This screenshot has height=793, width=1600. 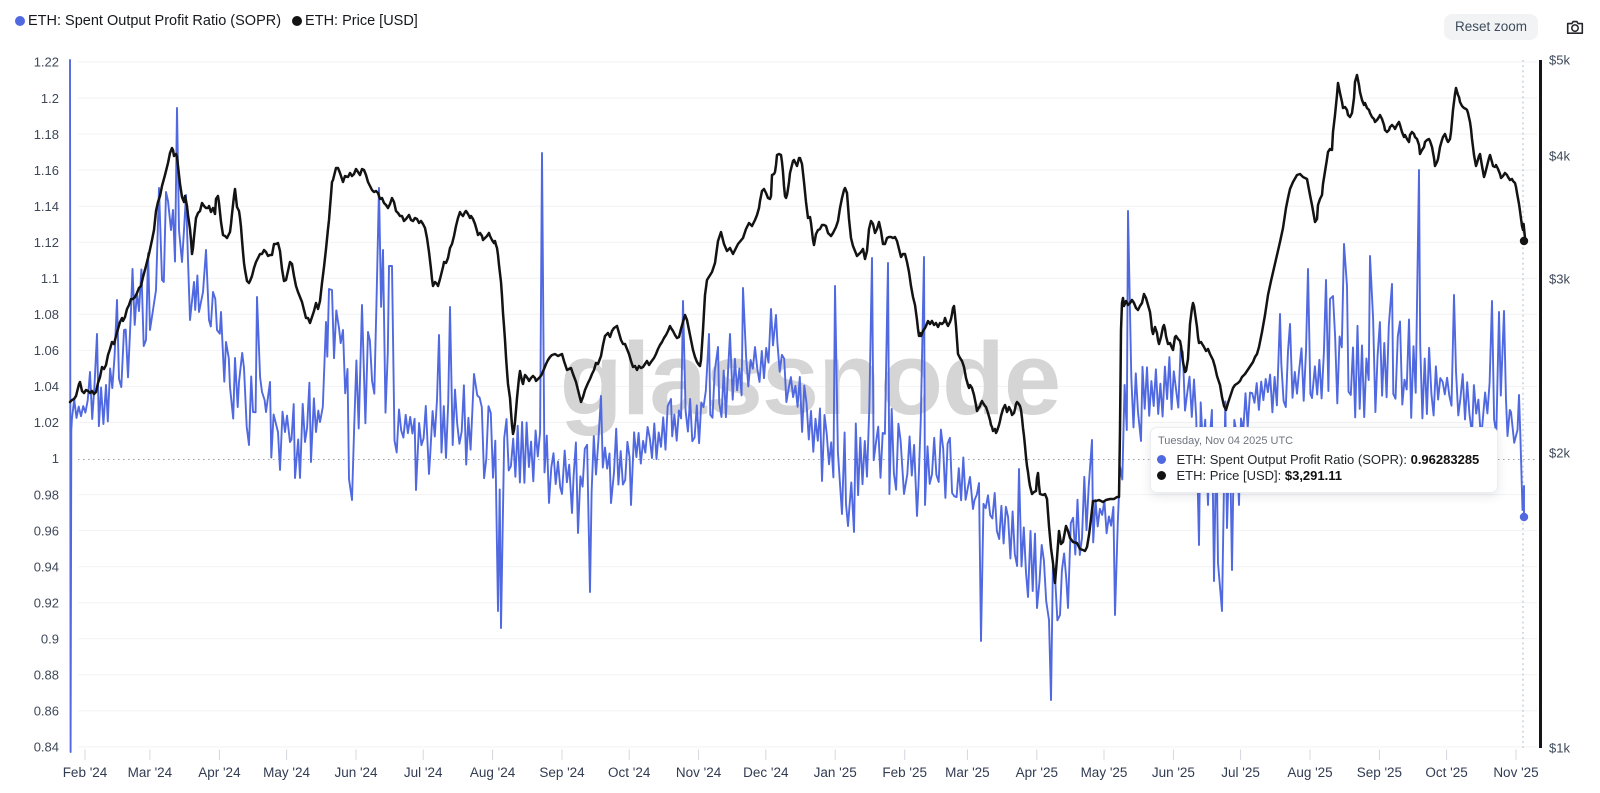 I want to click on svg-text: Jul '24, so click(x=423, y=772).